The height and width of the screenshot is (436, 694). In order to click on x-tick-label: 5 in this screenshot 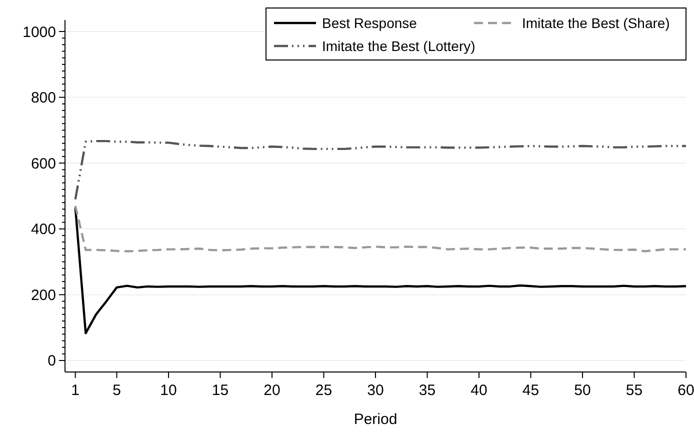, I will do `click(116, 390)`.